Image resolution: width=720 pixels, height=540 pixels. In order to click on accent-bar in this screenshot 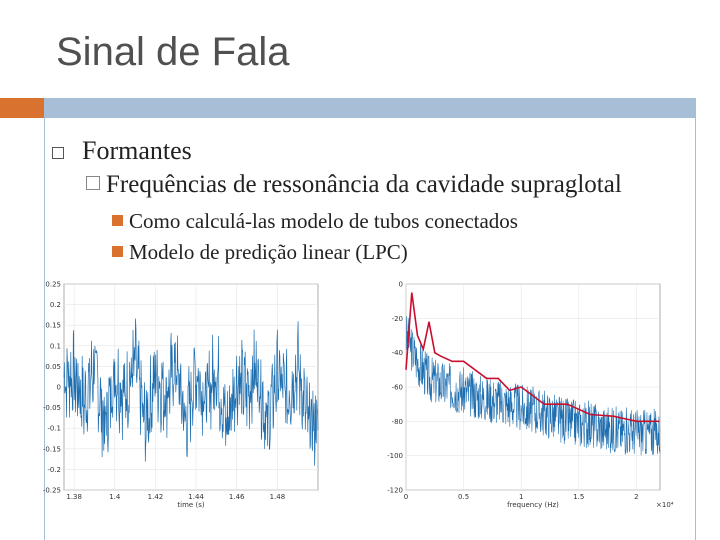, I will do `click(22, 108)`.